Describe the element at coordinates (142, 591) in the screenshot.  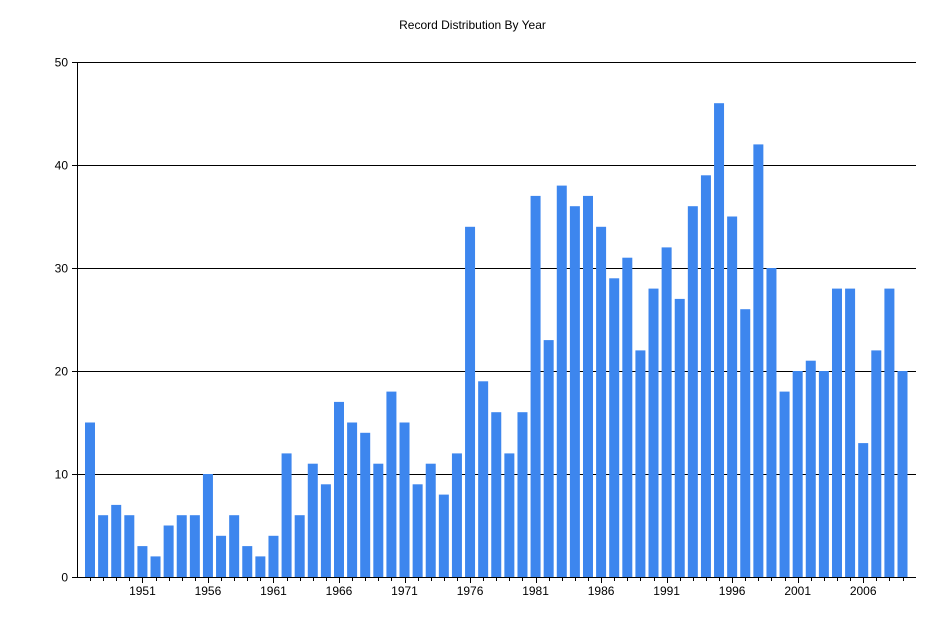
I see `x-tick-label-1951: 1951` at that location.